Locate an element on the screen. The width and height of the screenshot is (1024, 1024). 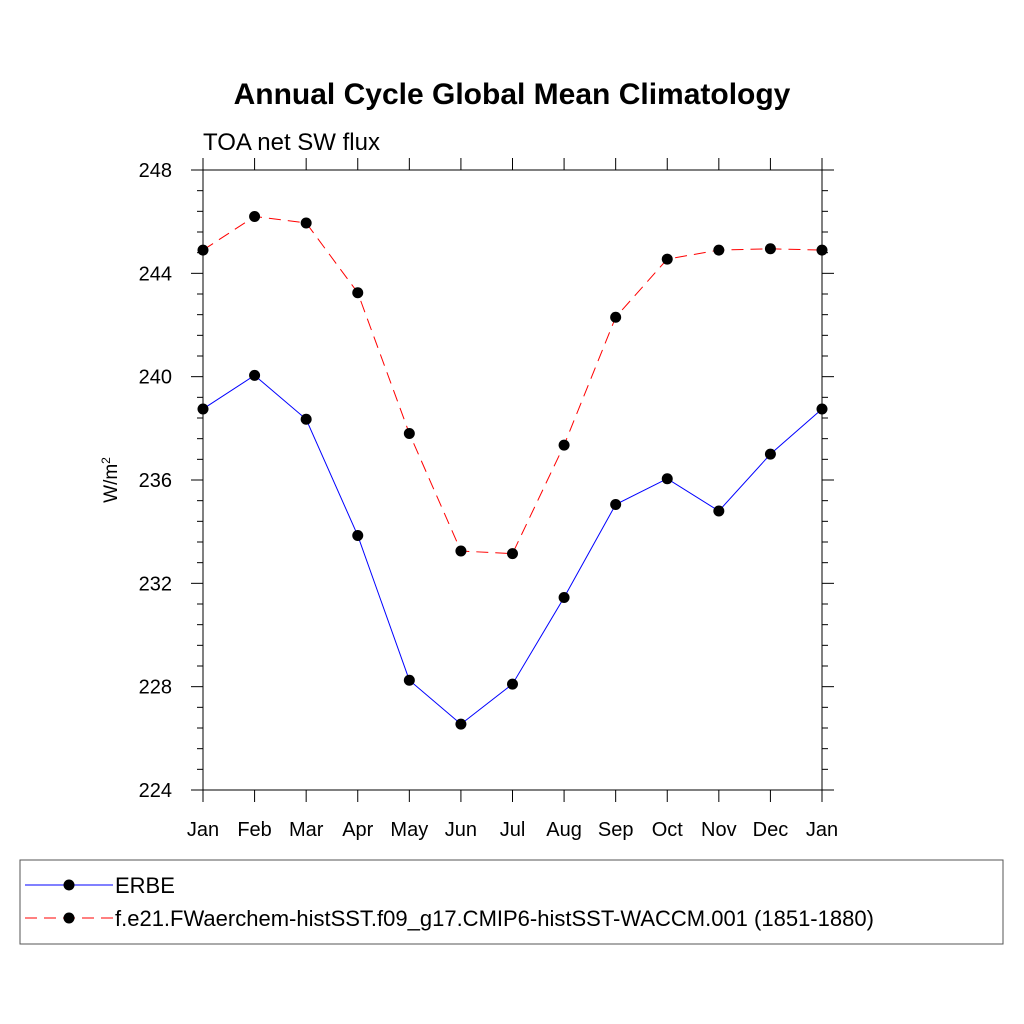
y-tick-label: 224 is located at coordinates (155, 791).